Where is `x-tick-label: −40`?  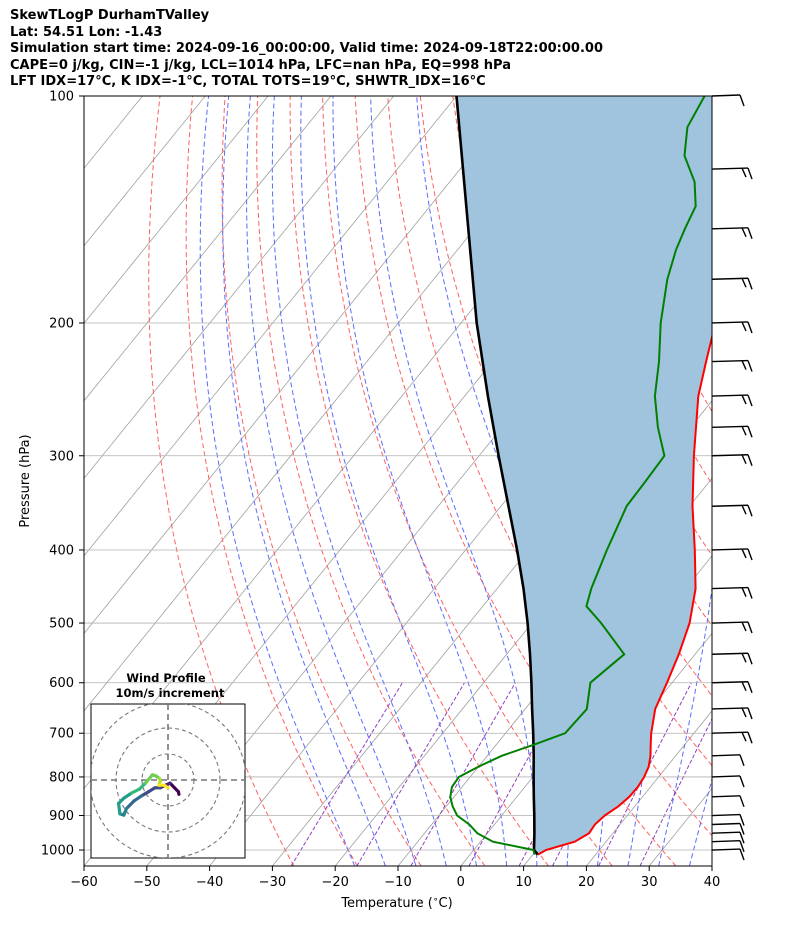 x-tick-label: −40 is located at coordinates (209, 882).